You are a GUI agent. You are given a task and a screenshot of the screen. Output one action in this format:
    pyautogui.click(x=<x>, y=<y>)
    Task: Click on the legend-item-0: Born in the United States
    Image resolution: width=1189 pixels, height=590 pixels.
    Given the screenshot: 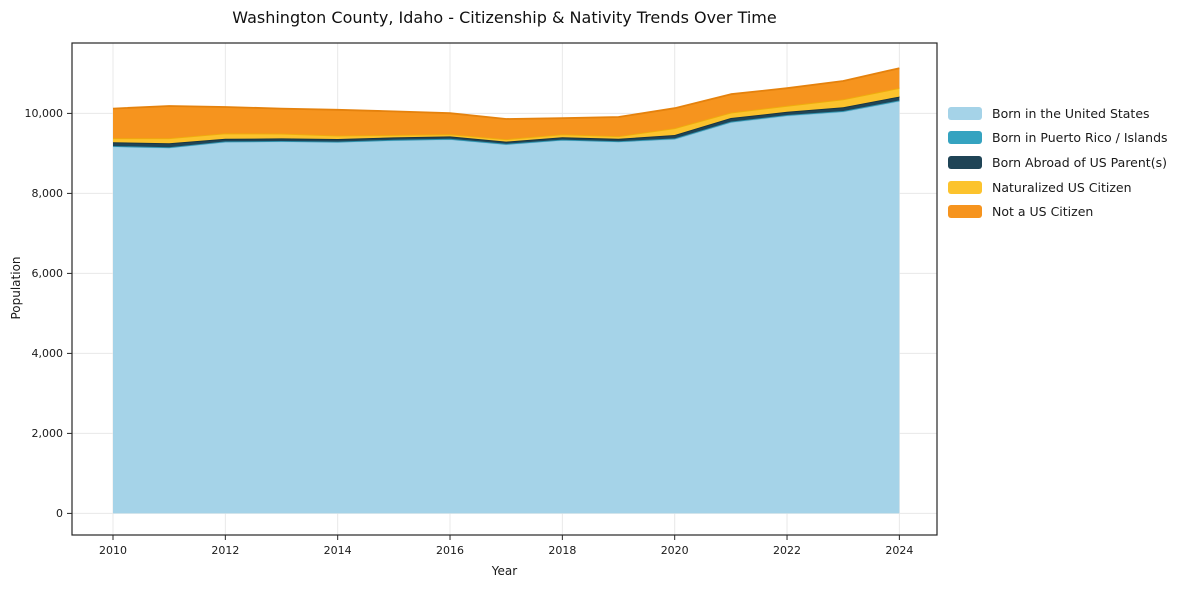 What is the action you would take?
    pyautogui.click(x=1058, y=113)
    